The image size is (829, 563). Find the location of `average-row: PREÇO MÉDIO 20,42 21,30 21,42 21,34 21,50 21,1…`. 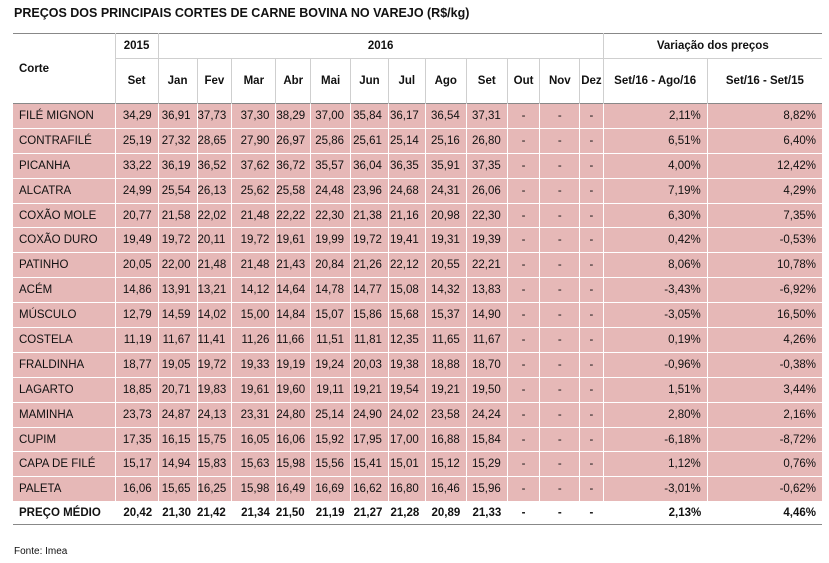

average-row: PREÇO MÉDIO 20,42 21,30 21,42 21,34 21,50 21,1… is located at coordinates (417, 513).